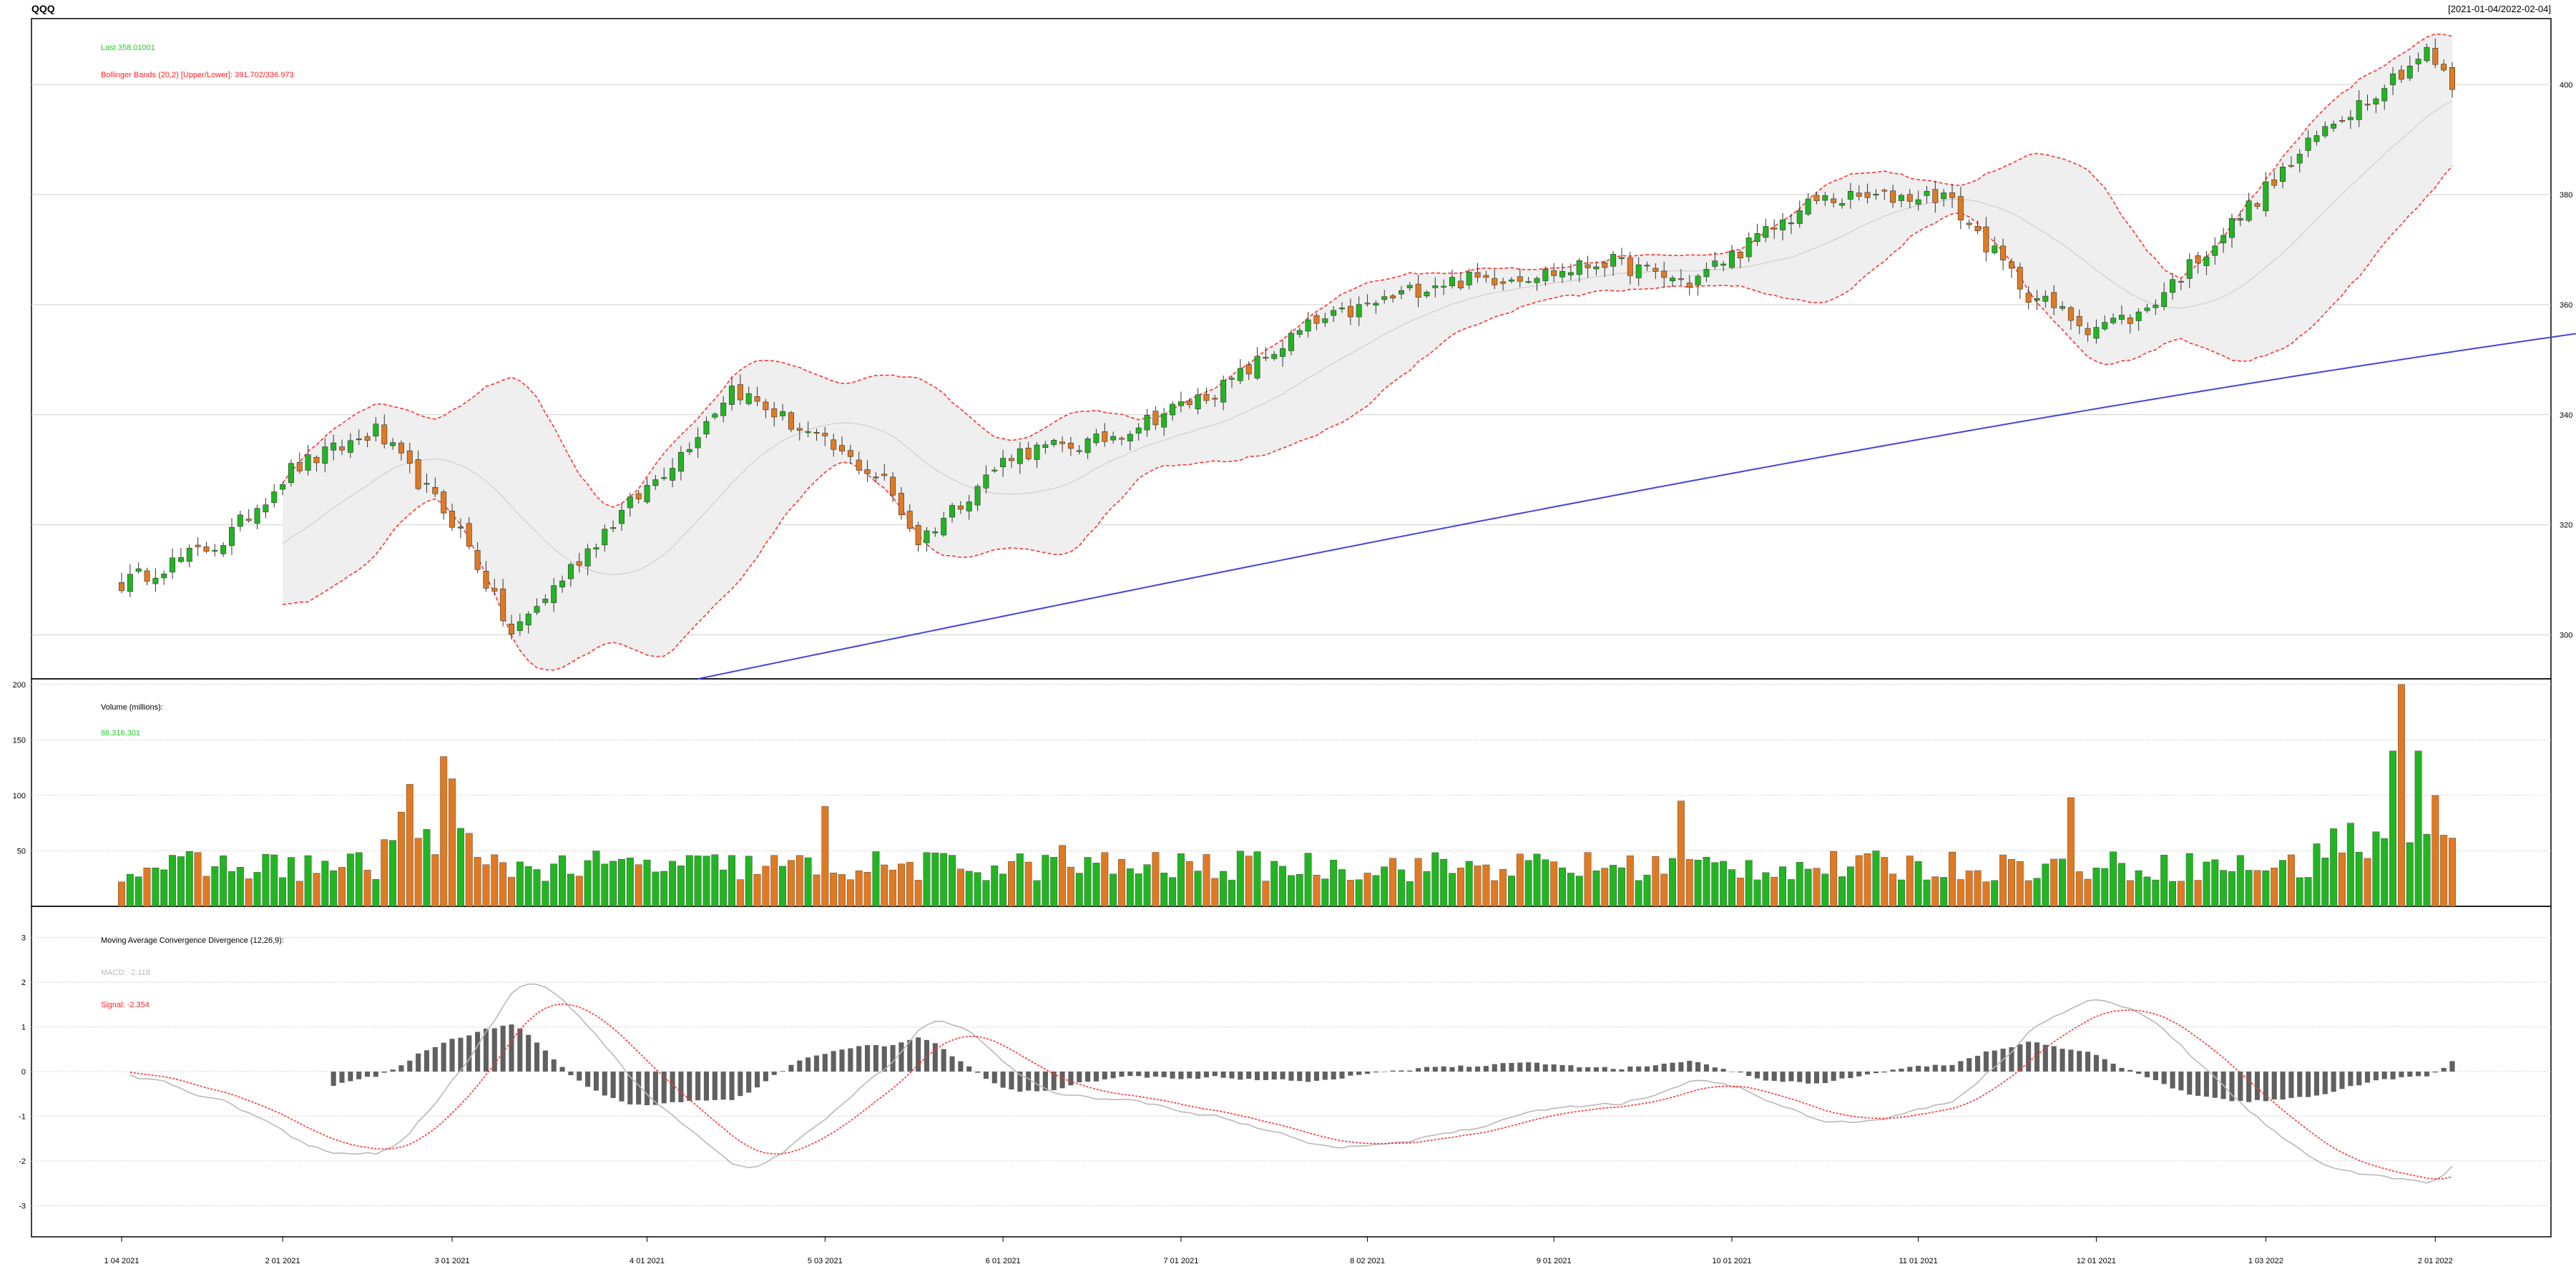 Image resolution: width=2576 pixels, height=1269 pixels. I want to click on x-tick-label: 1 03 2022, so click(2265, 1261).